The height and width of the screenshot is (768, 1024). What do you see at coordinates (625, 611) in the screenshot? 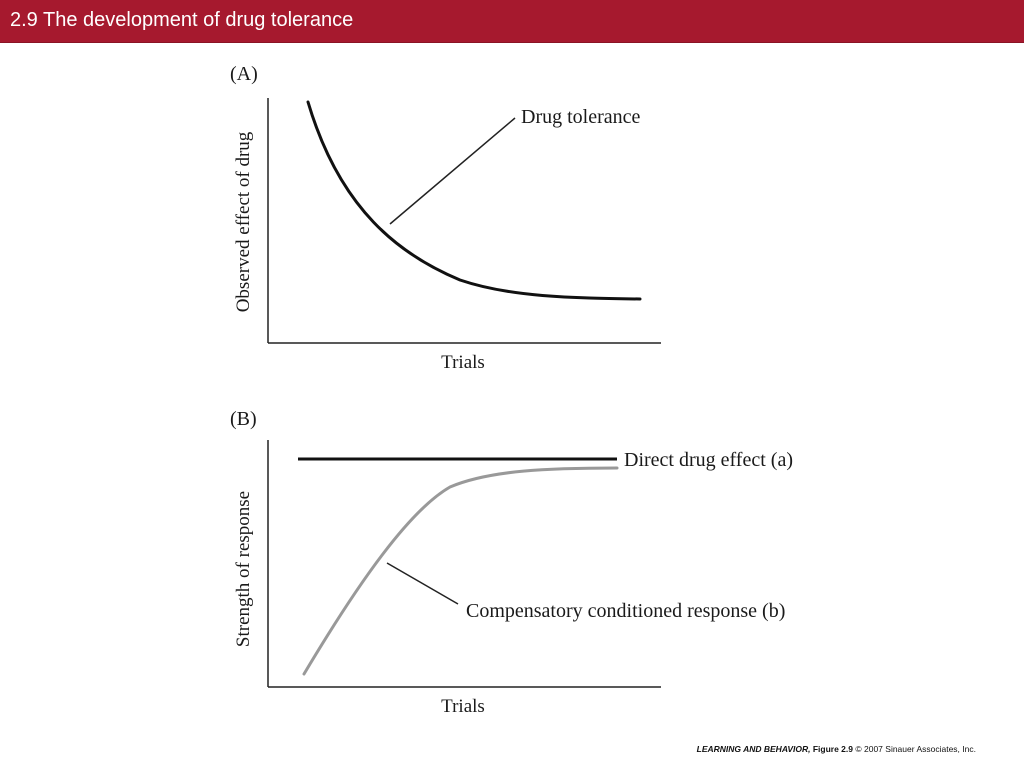
I see `compensatory-response-label: Compensatory conditioned response (b)` at bounding box center [625, 611].